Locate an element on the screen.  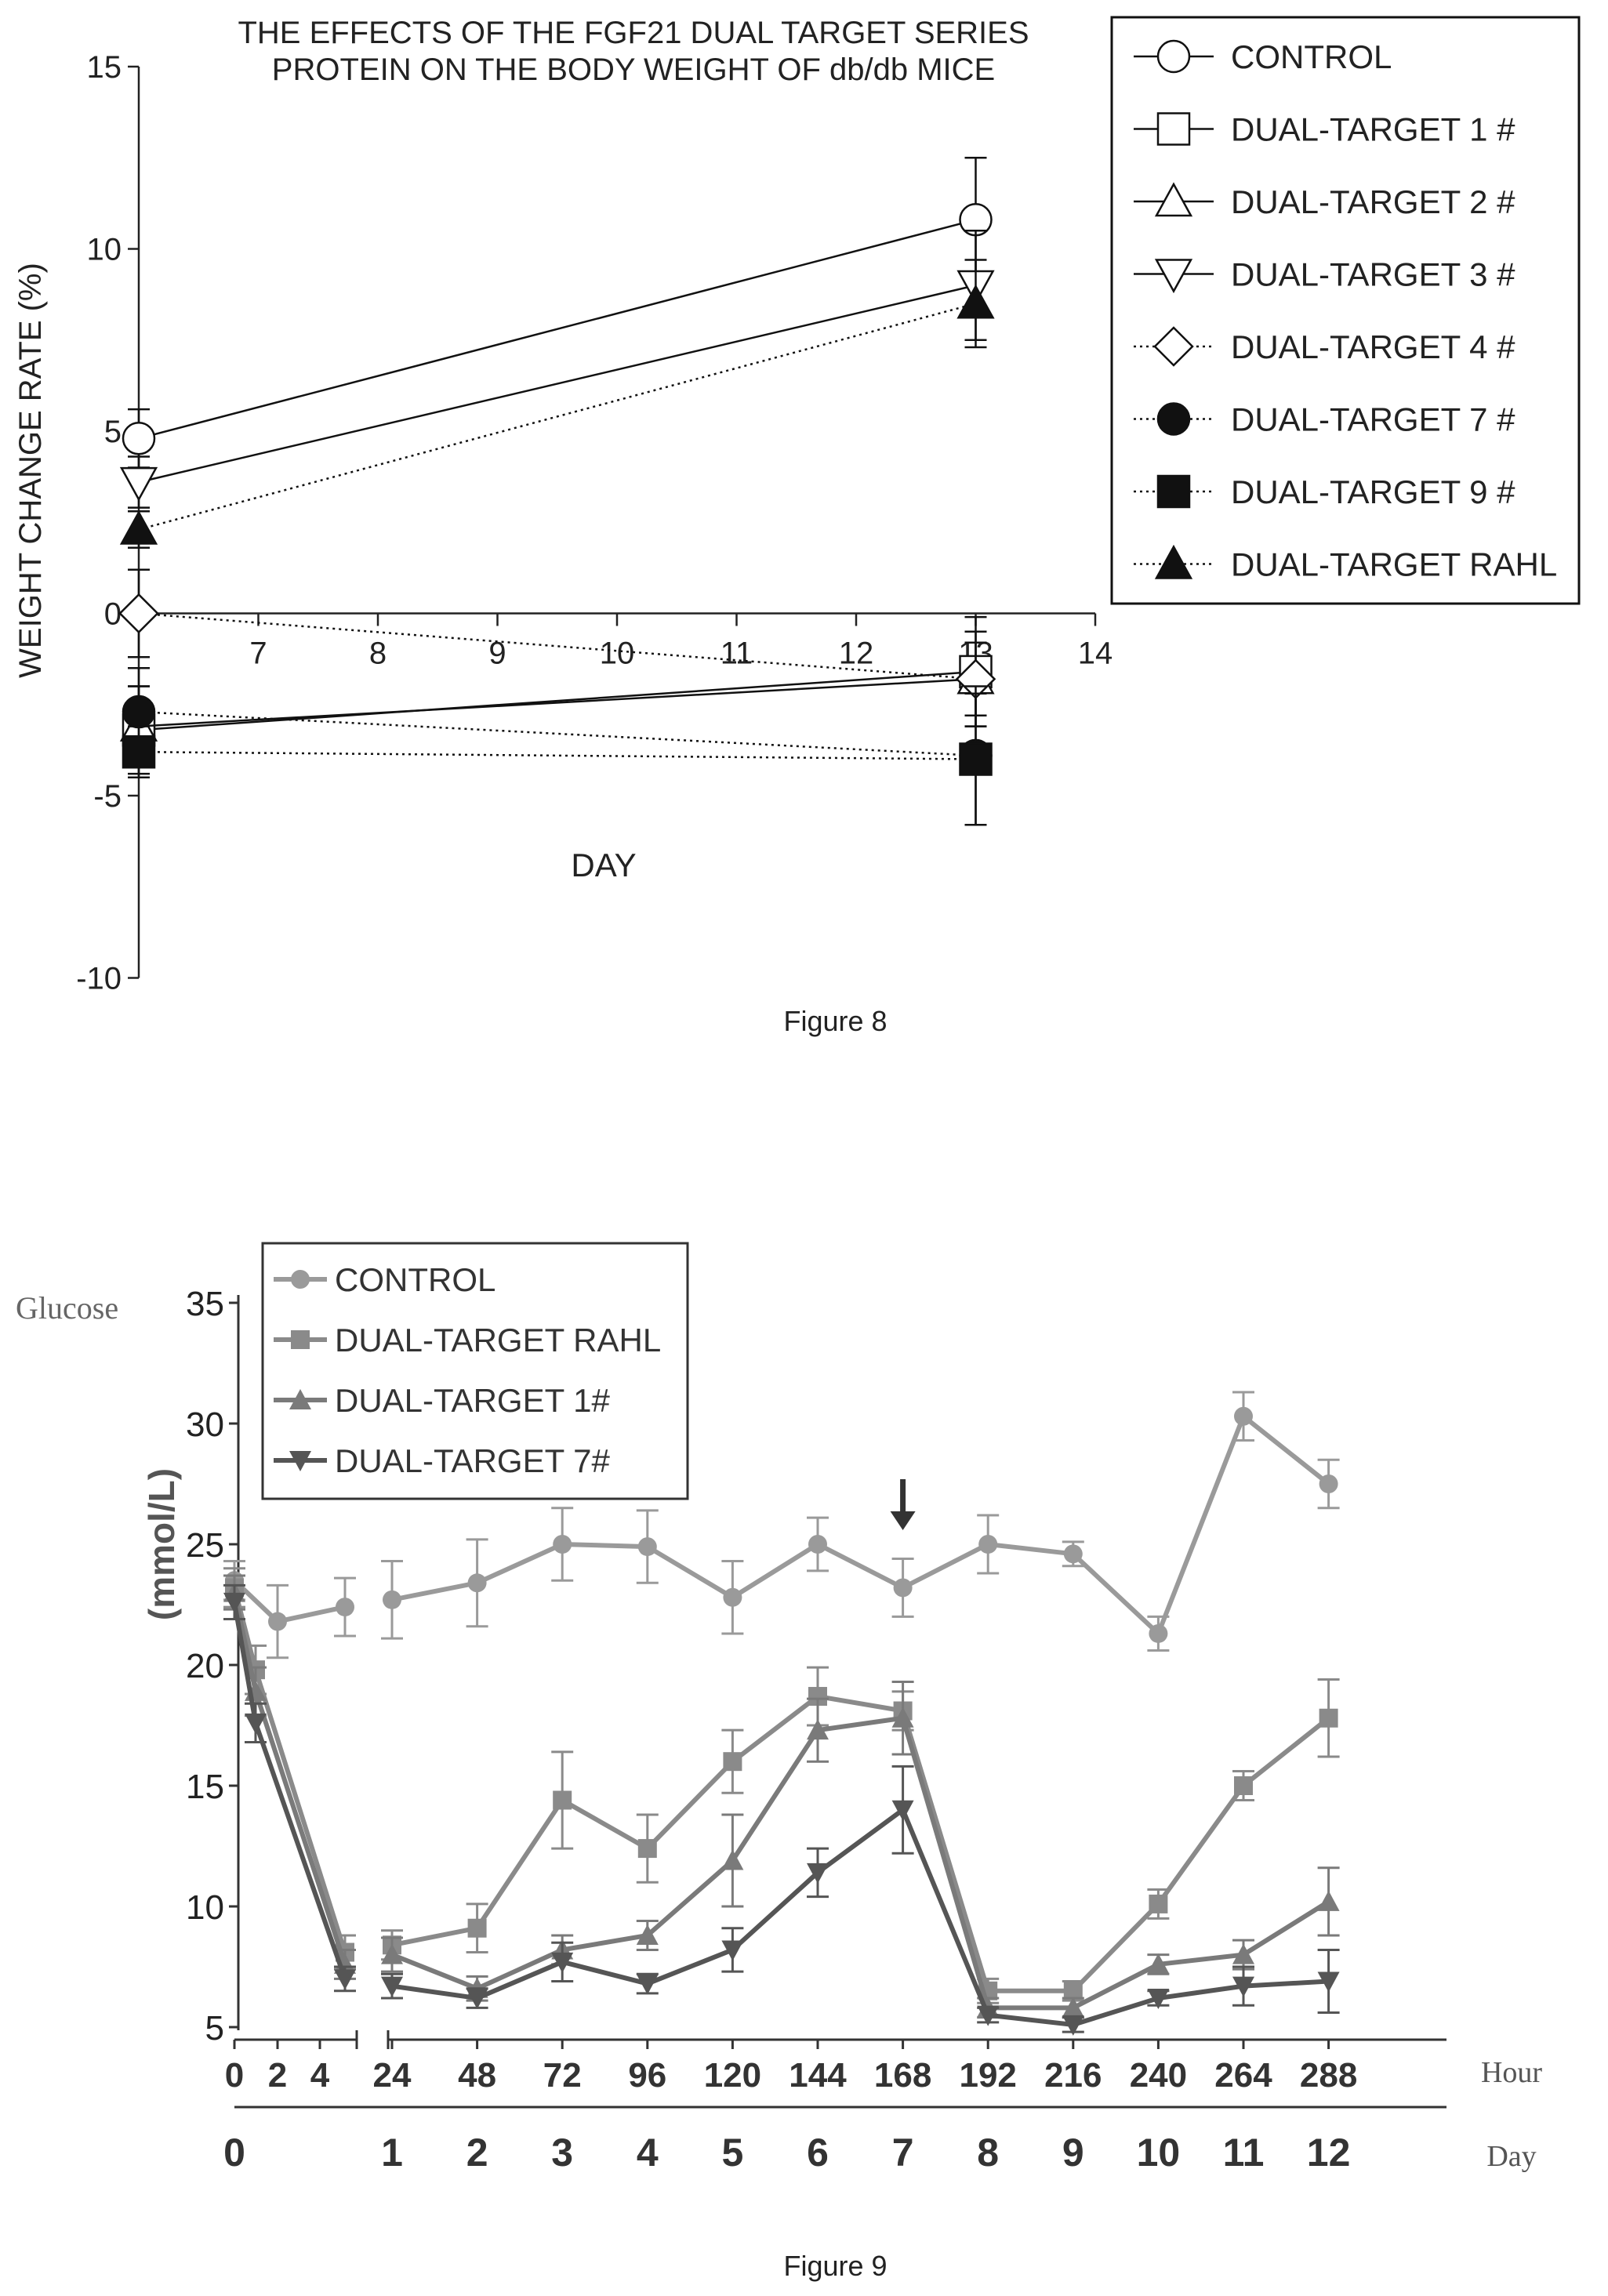
fig9-day-tick-label: 3 is located at coordinates (562, 2152).